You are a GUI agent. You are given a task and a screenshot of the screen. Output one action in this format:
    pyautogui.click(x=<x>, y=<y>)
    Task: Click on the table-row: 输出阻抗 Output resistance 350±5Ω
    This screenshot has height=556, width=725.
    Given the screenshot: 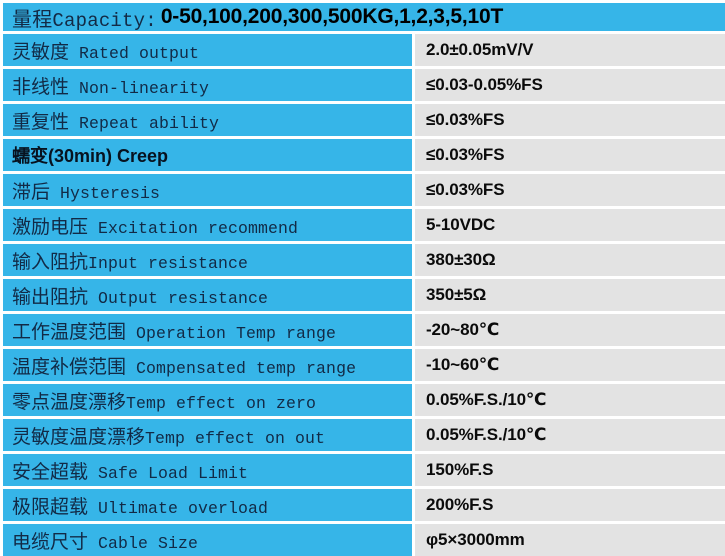 What is the action you would take?
    pyautogui.click(x=364, y=295)
    